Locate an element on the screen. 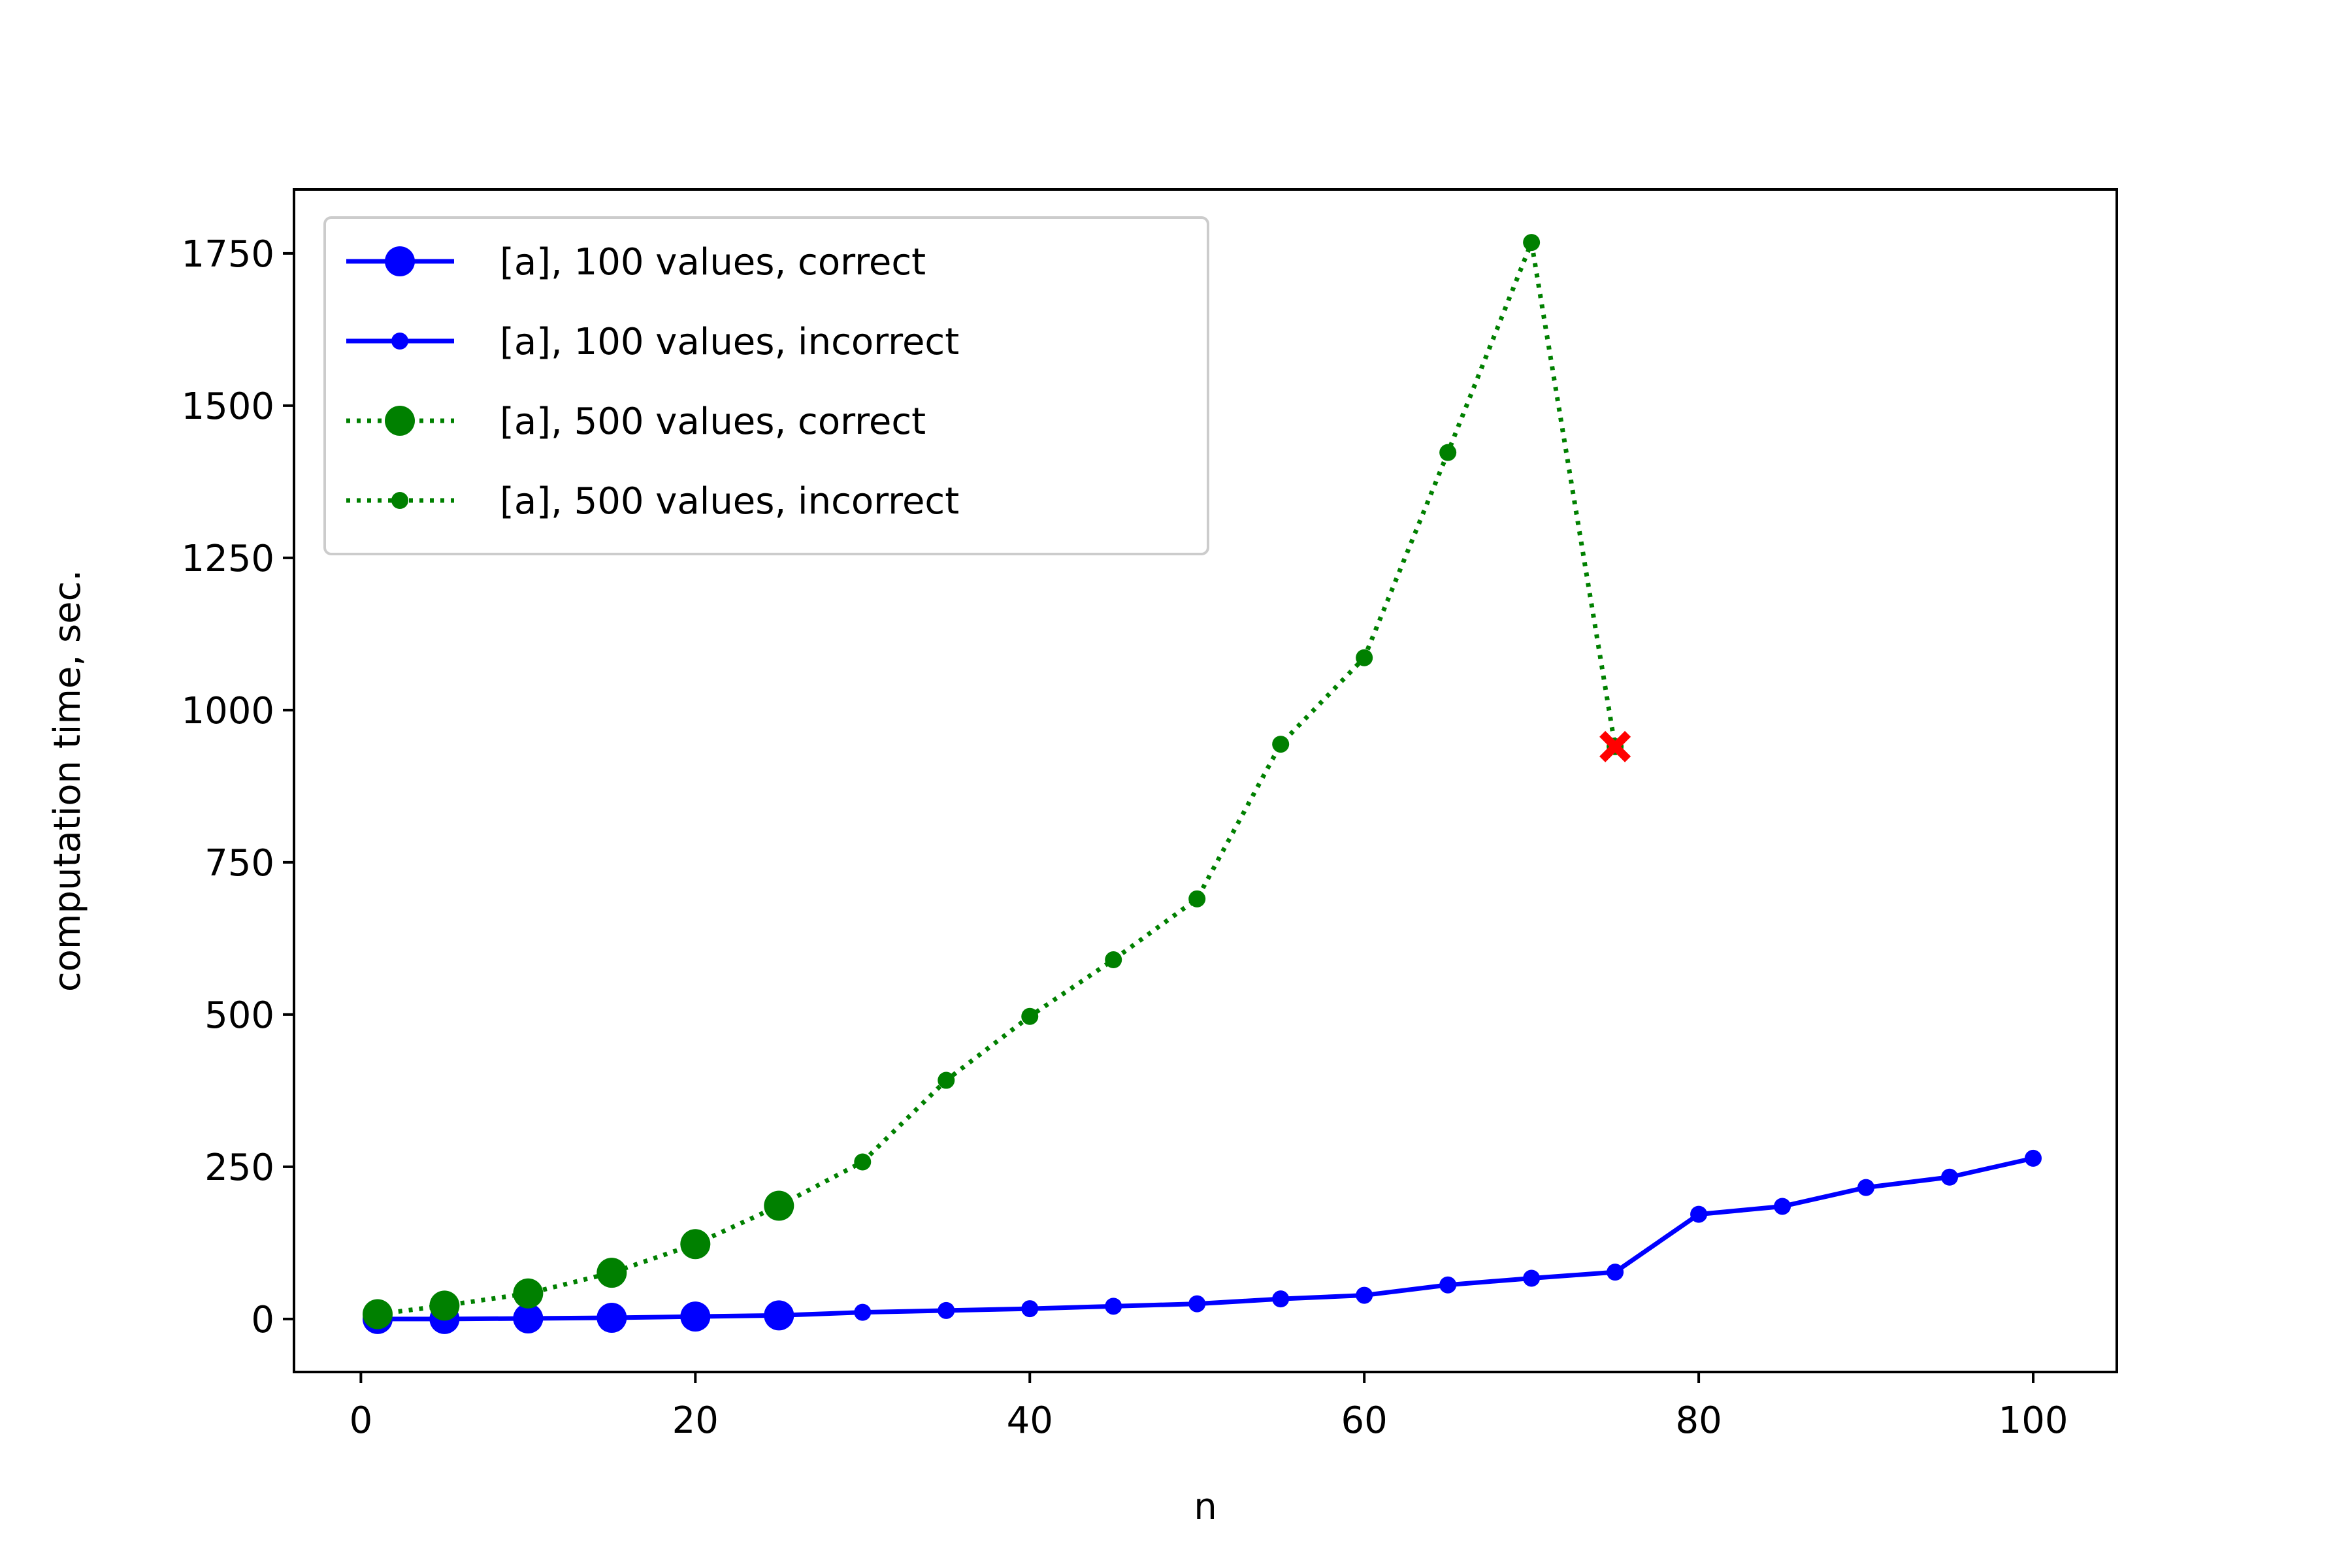 This screenshot has height=1568, width=2352. failure-x-marker is located at coordinates (1615, 746).